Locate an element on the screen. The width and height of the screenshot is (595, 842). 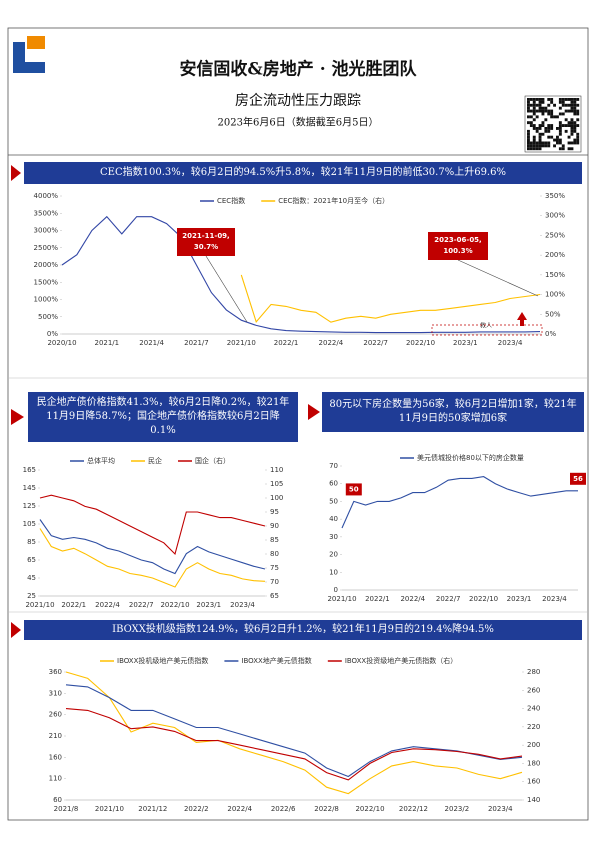
legend-label: 总体平均 is located at coordinates (101, 460).